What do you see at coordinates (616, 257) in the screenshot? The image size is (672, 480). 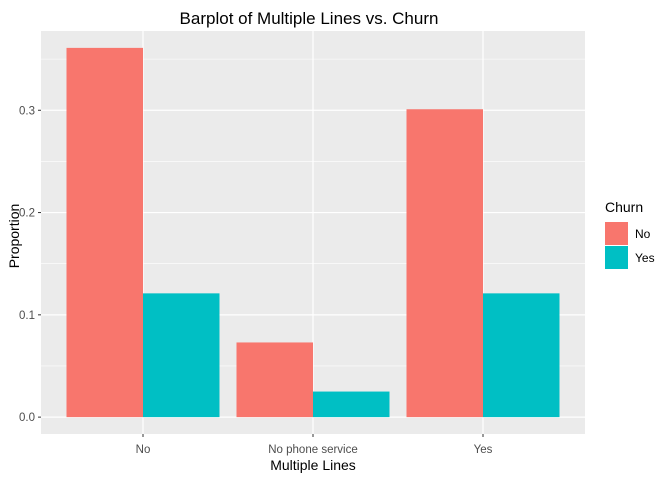 I see `legend-key-yes` at bounding box center [616, 257].